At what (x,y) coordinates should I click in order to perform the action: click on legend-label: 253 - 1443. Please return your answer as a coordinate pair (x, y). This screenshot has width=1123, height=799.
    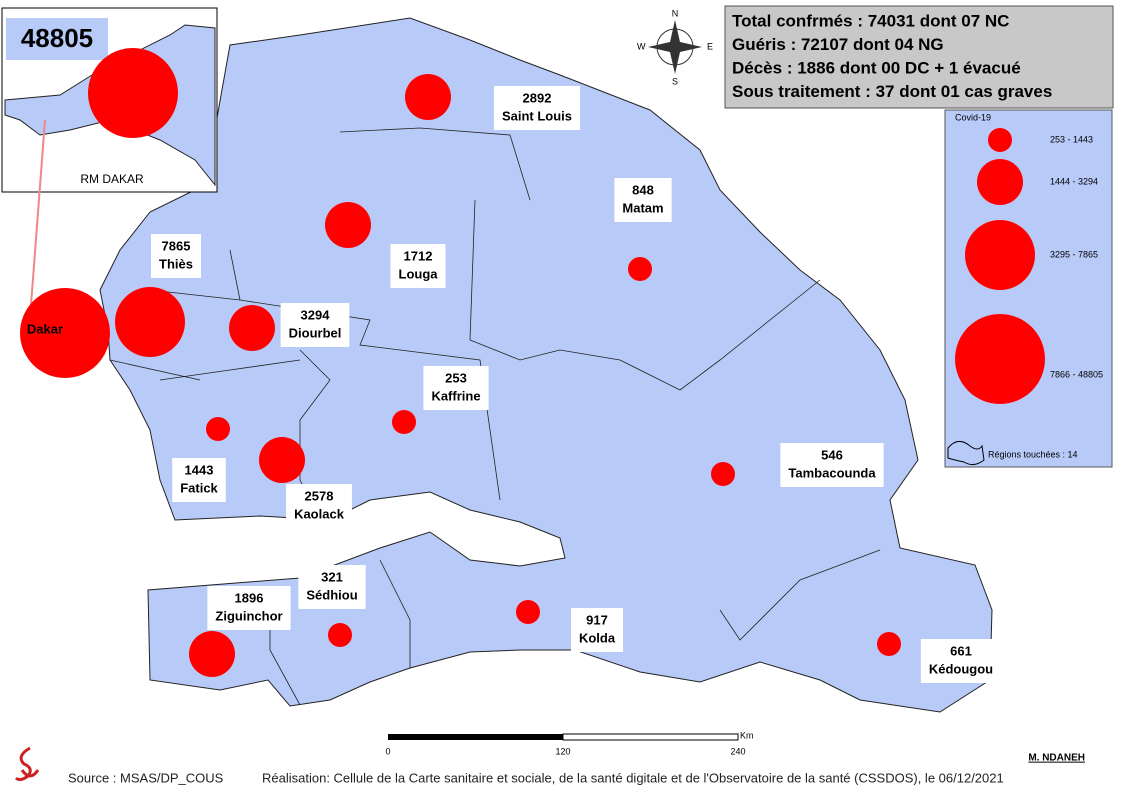
    Looking at the image, I should click on (1071, 139).